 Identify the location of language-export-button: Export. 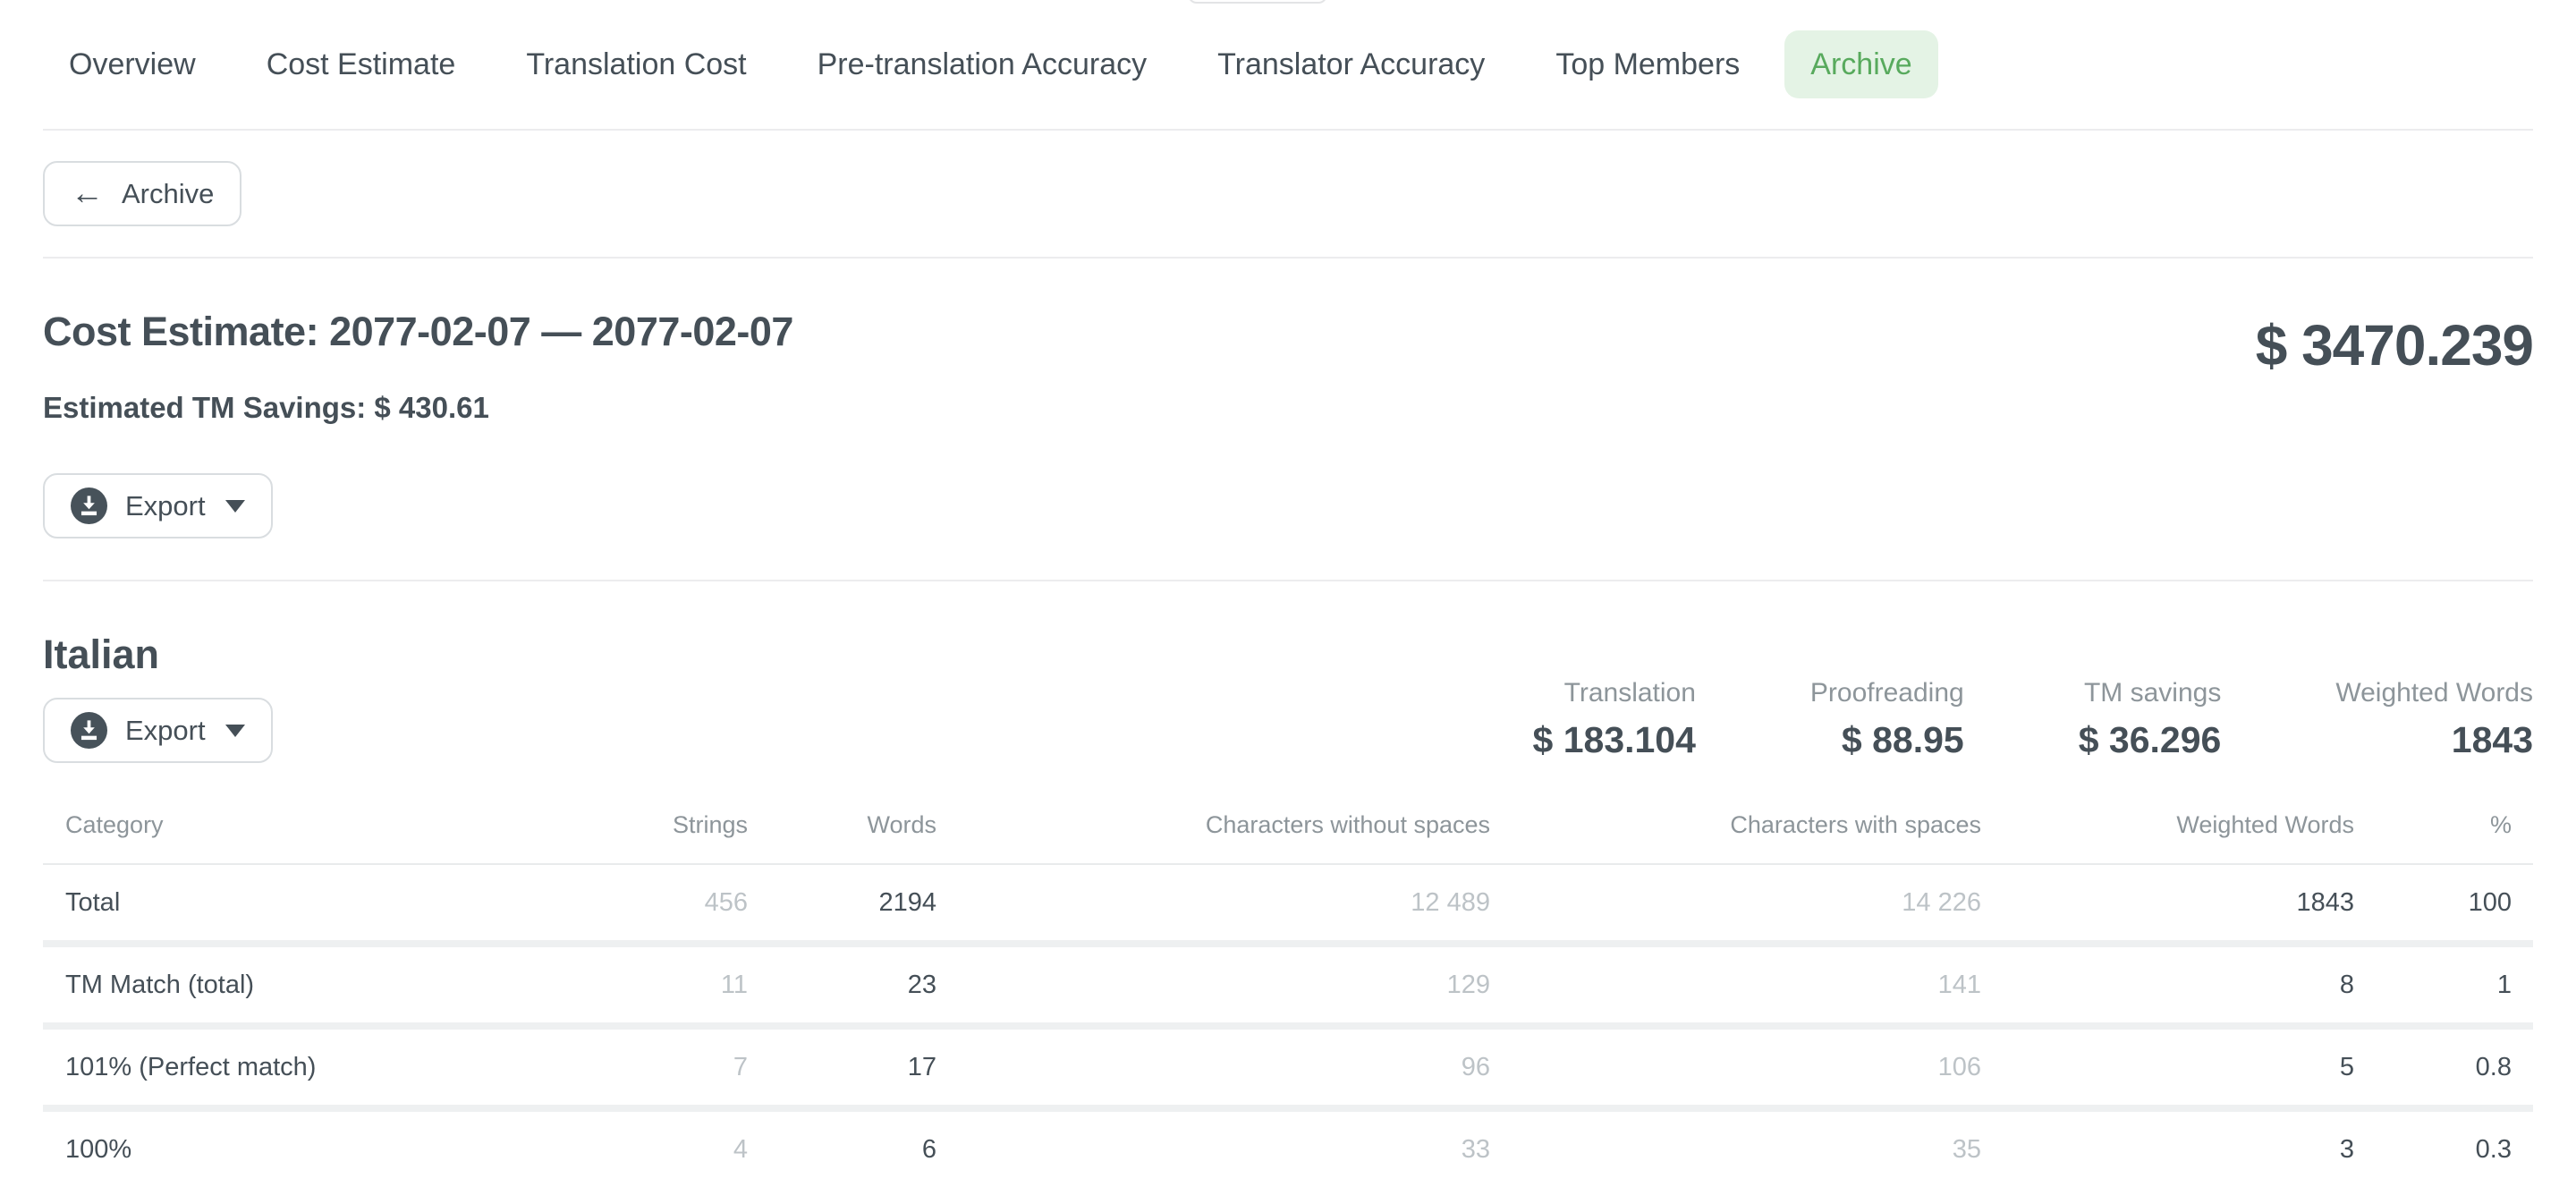
(158, 730).